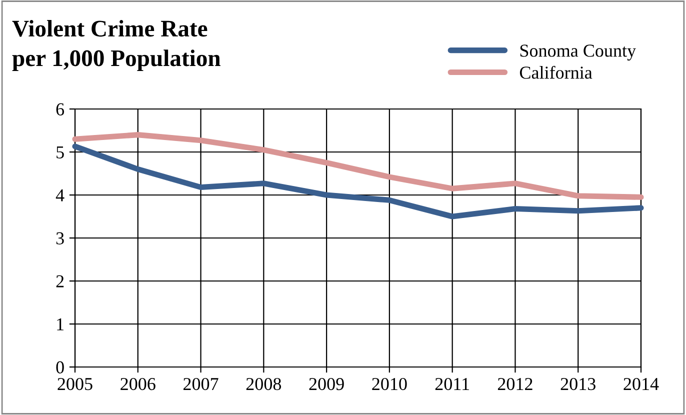  What do you see at coordinates (578, 52) in the screenshot?
I see `legend-label: Sonoma County` at bounding box center [578, 52].